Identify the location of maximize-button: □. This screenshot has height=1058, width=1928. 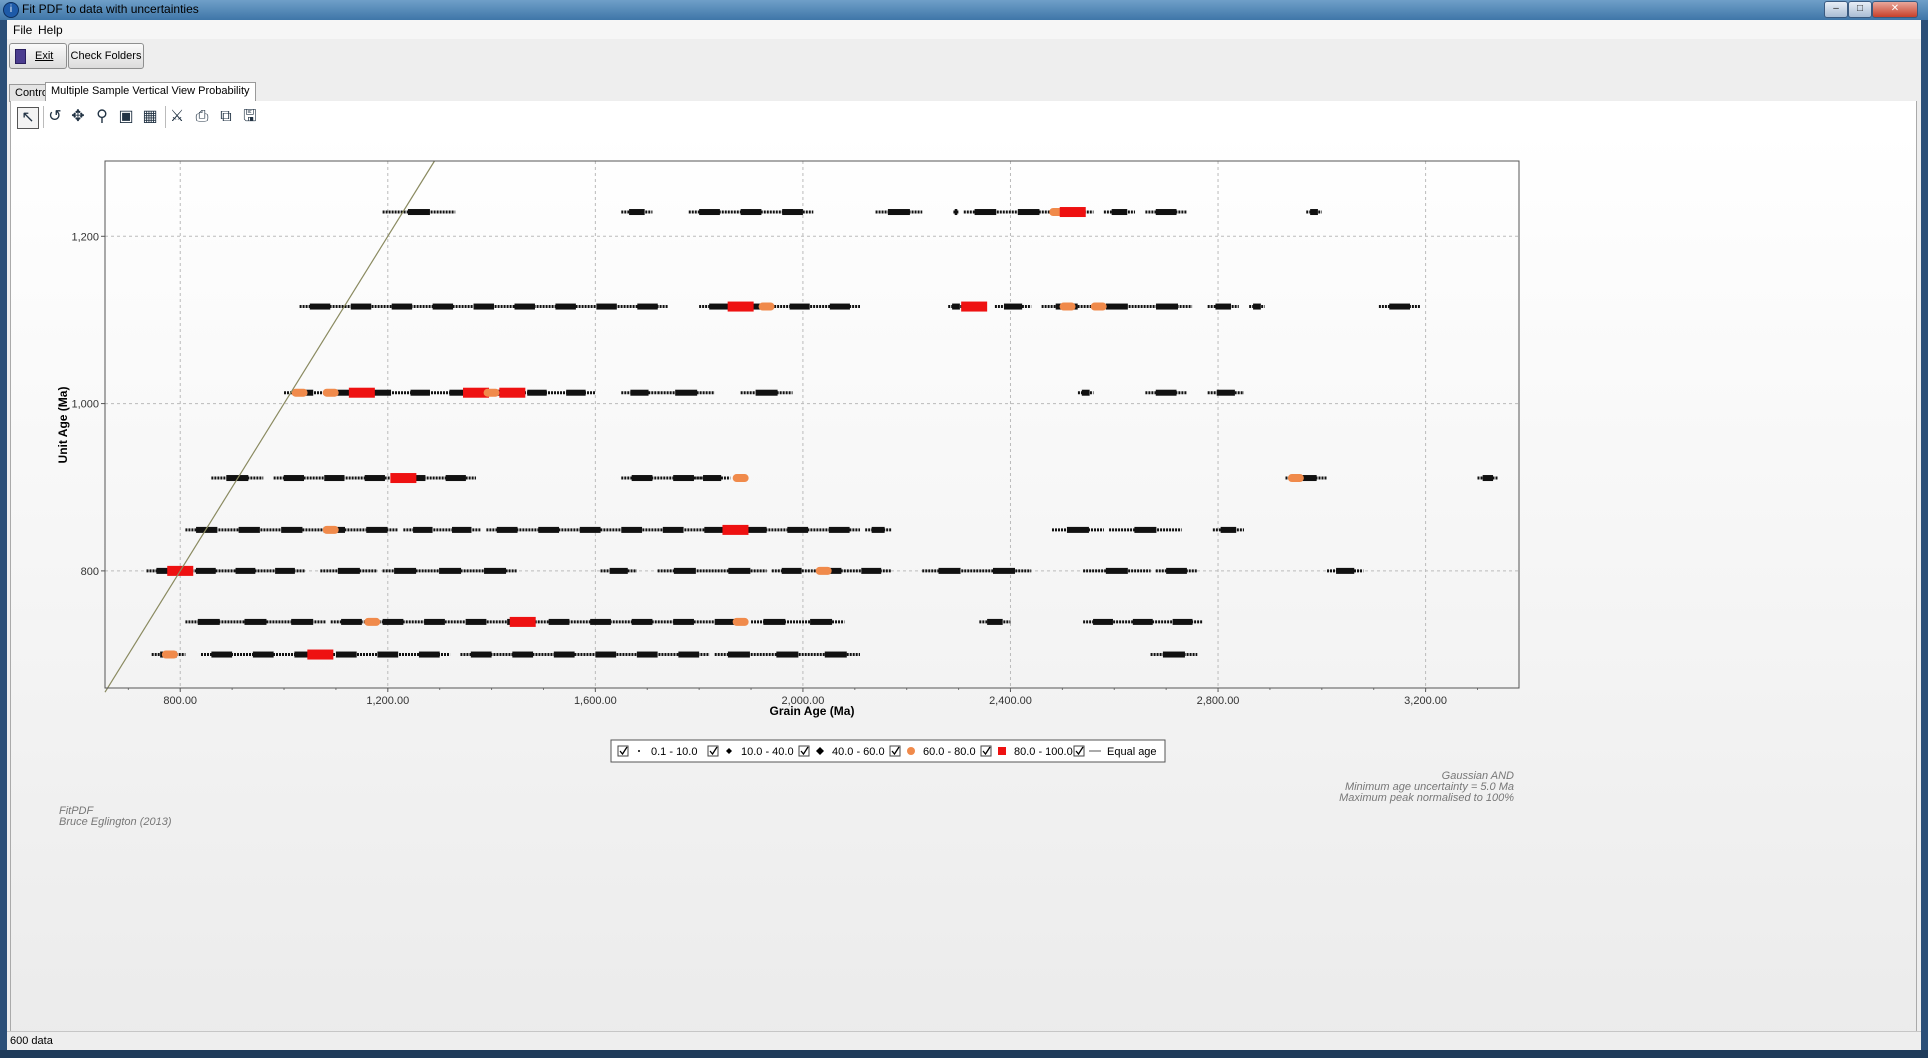
(1860, 9).